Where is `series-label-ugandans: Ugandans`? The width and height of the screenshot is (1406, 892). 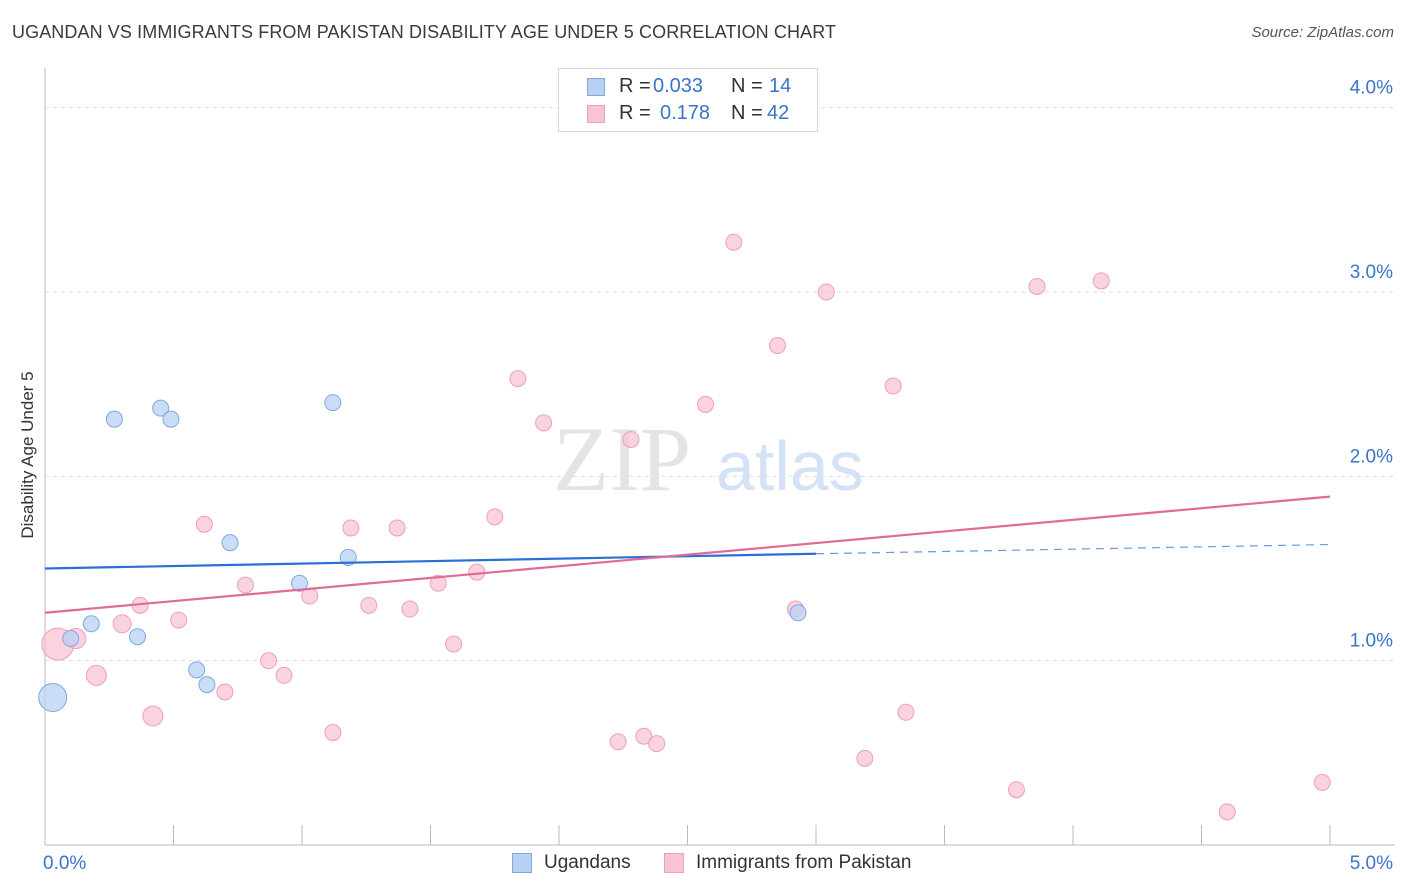
series-label-ugandans: Ugandans is located at coordinates (587, 862).